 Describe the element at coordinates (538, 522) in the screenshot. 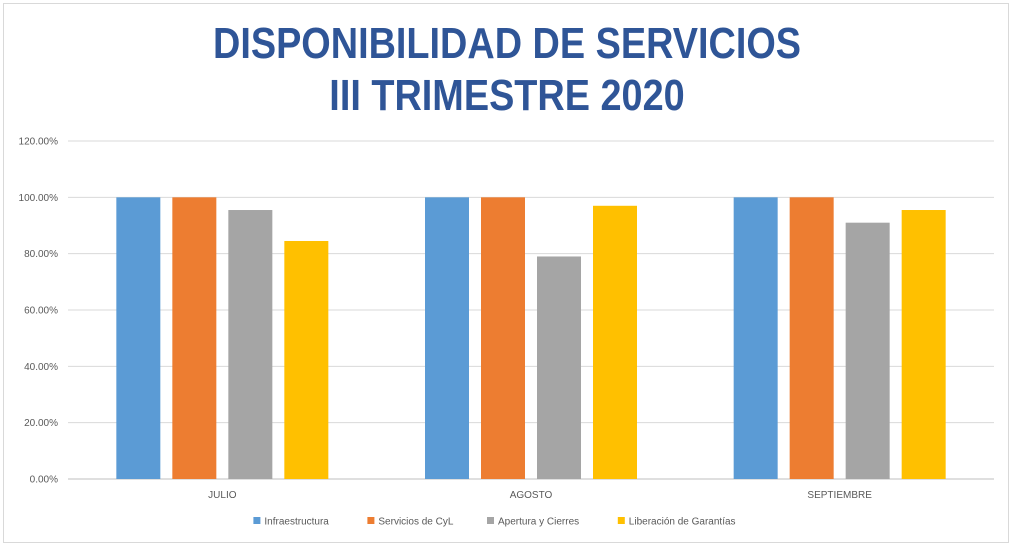

I see `legend-label: Apertura y Cierres` at that location.